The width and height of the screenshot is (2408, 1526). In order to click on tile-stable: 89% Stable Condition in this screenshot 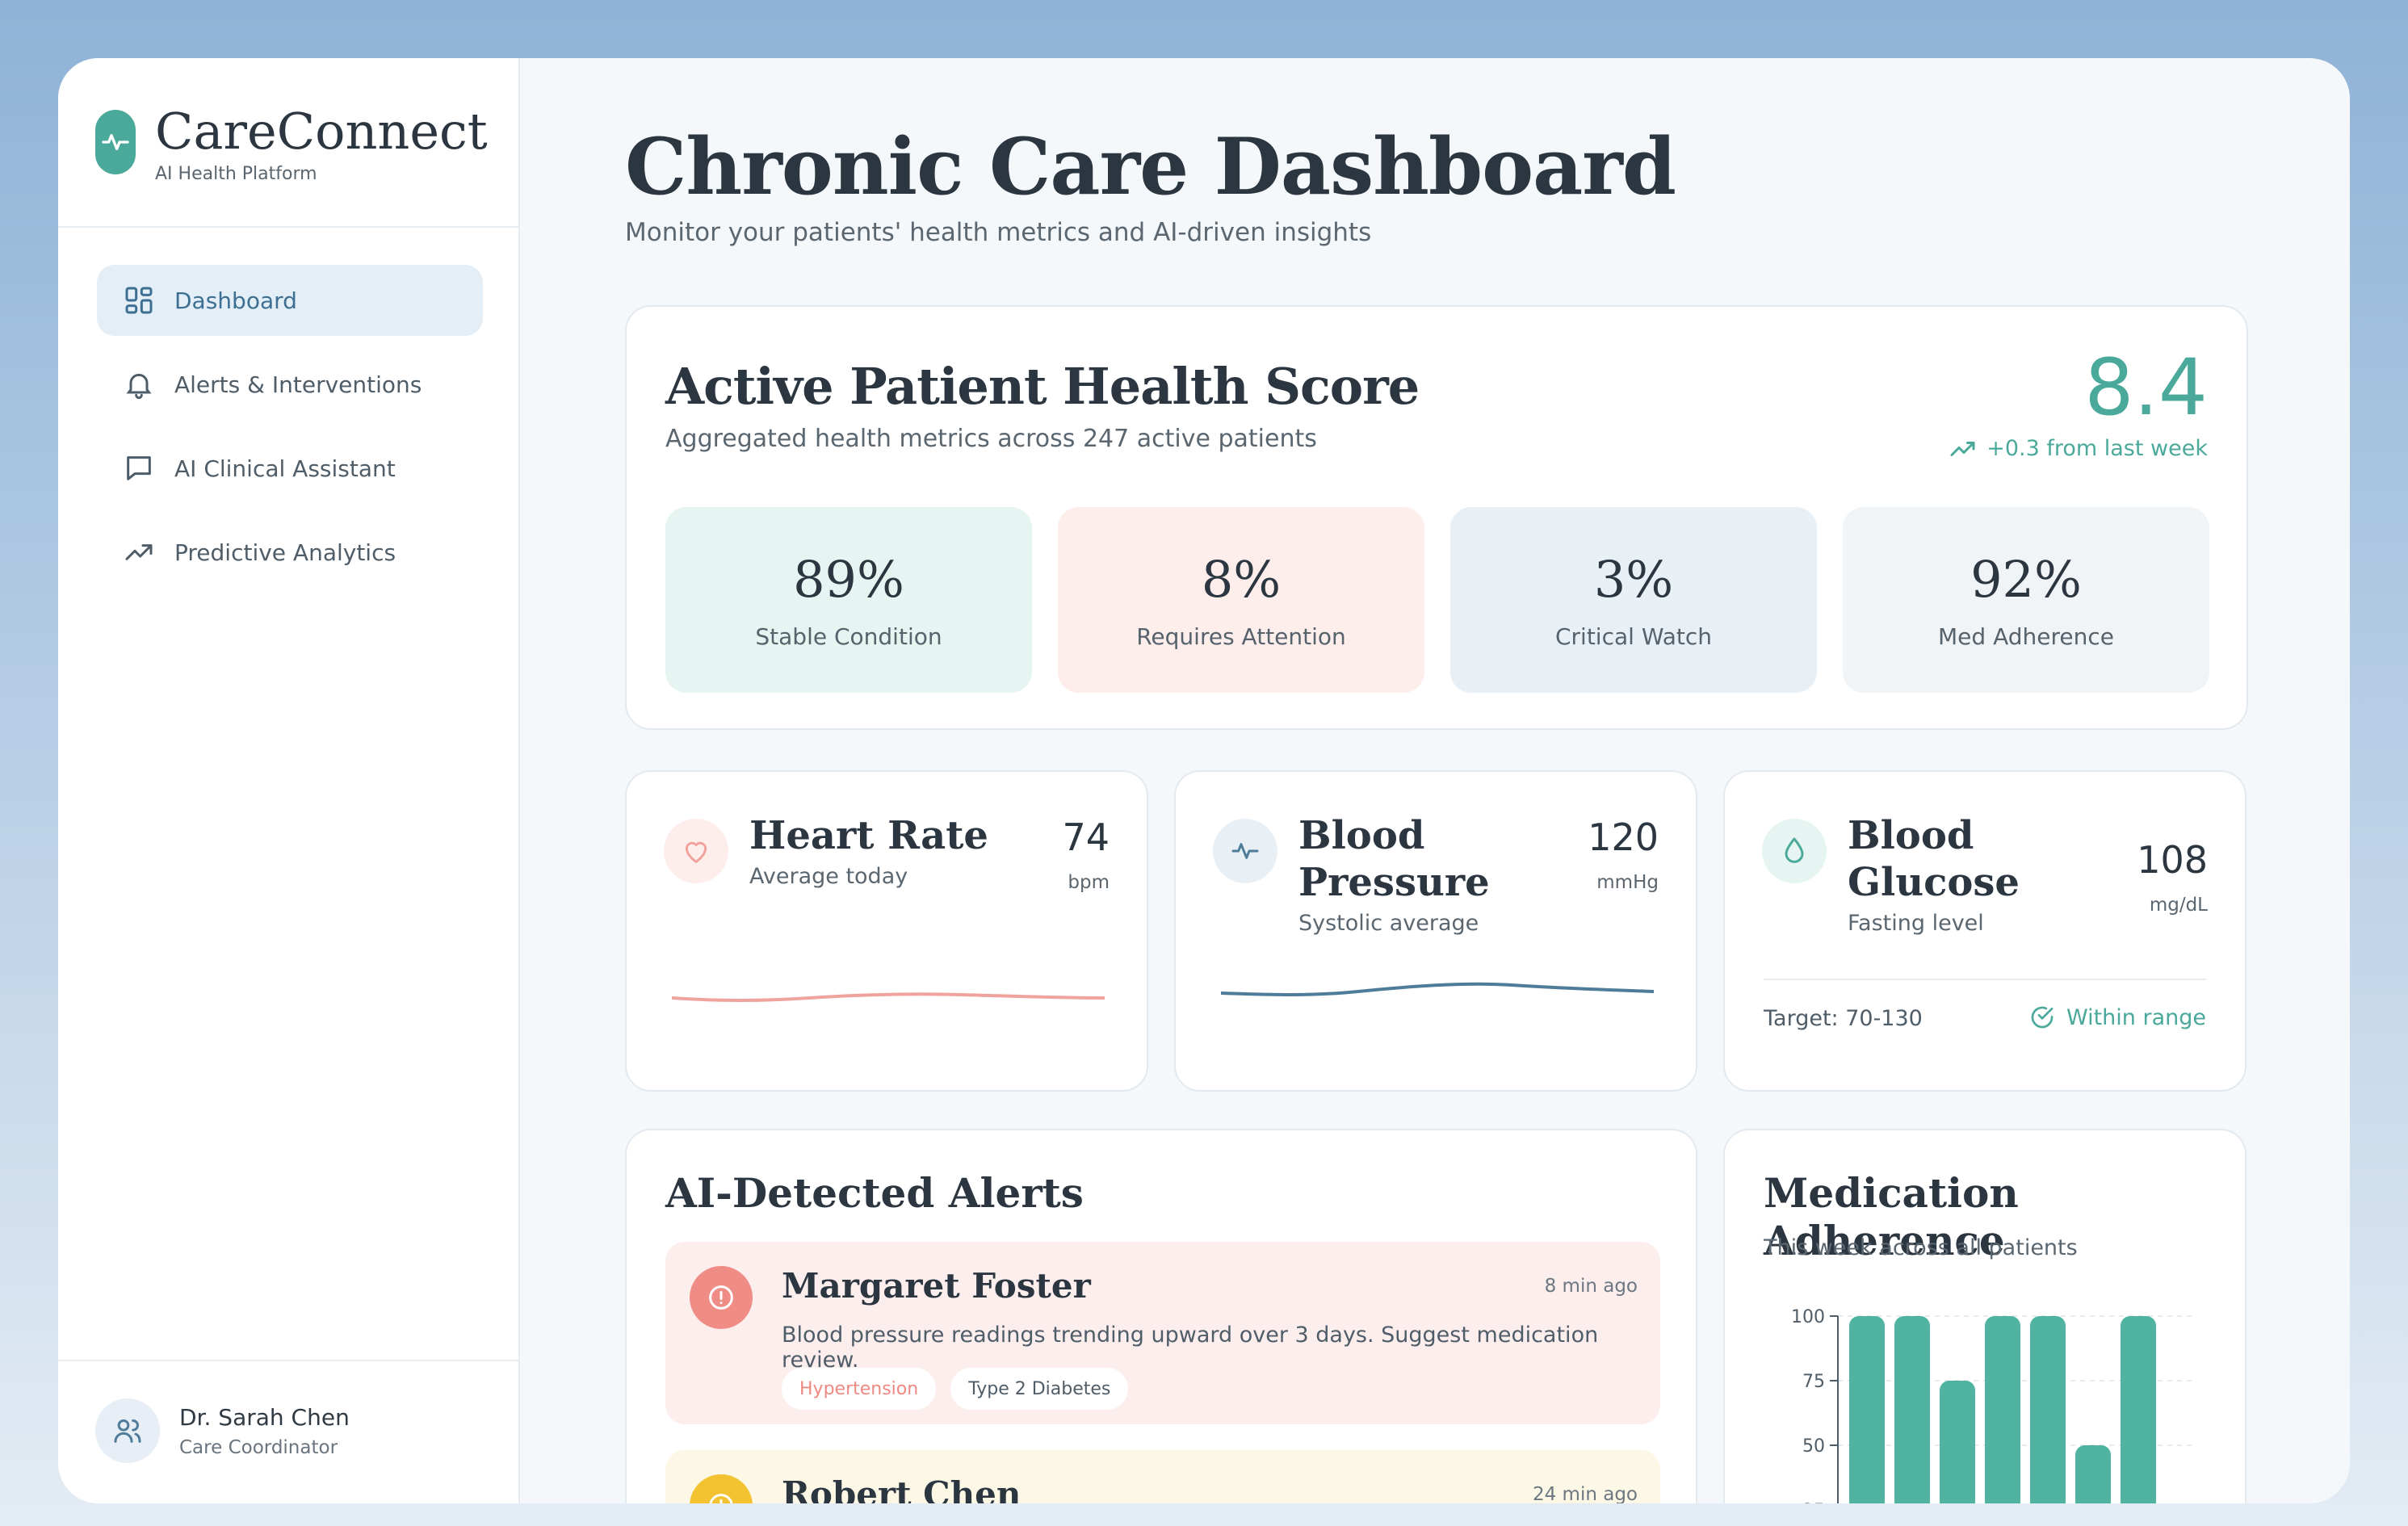, I will do `click(848, 600)`.